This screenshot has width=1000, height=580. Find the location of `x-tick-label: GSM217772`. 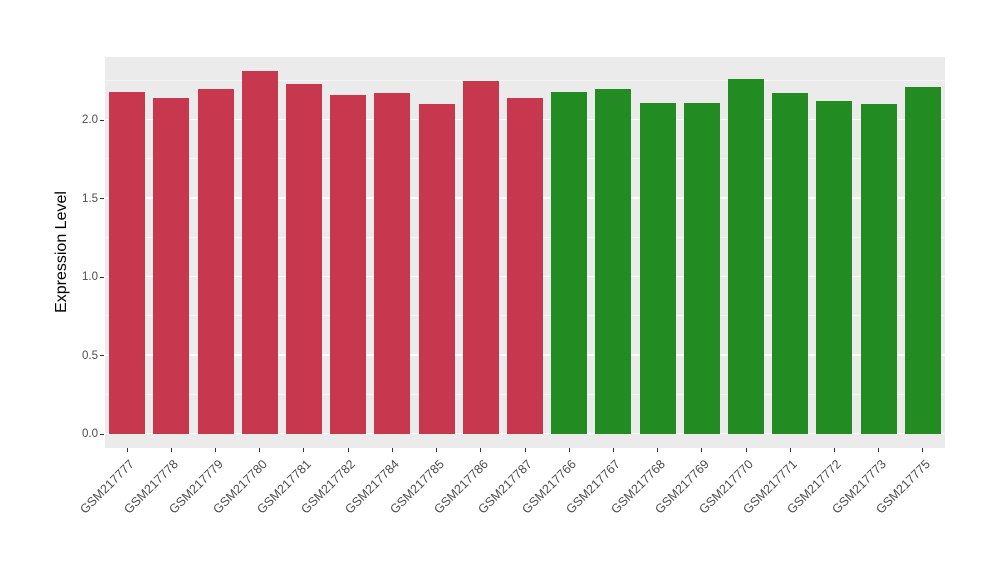

x-tick-label: GSM217772 is located at coordinates (814, 487).